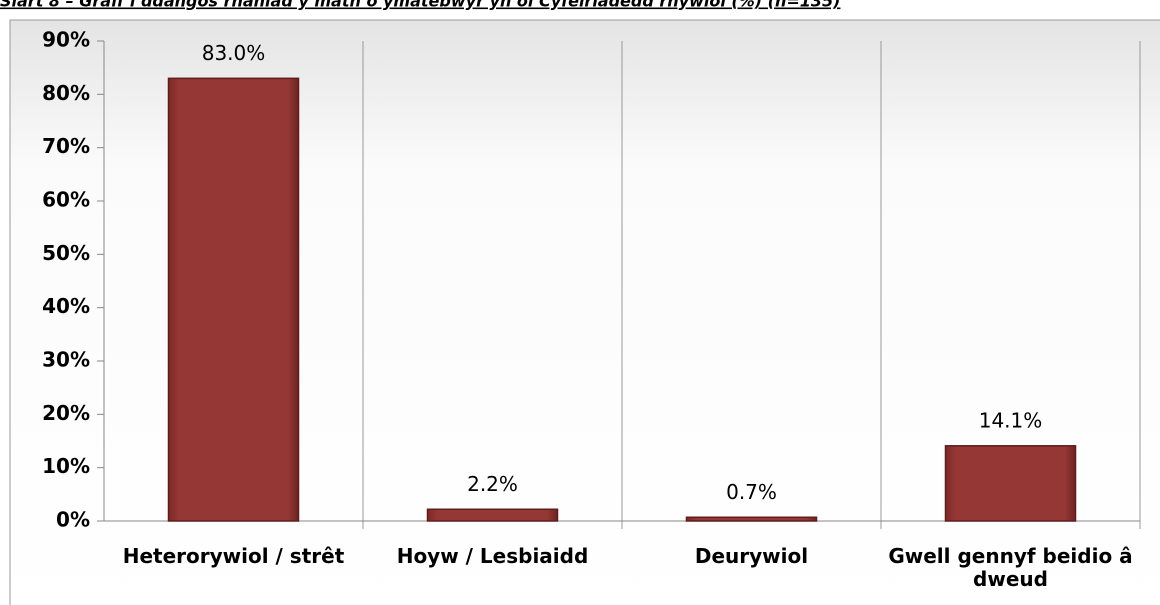  I want to click on y-tick-label: 60%, so click(66, 200).